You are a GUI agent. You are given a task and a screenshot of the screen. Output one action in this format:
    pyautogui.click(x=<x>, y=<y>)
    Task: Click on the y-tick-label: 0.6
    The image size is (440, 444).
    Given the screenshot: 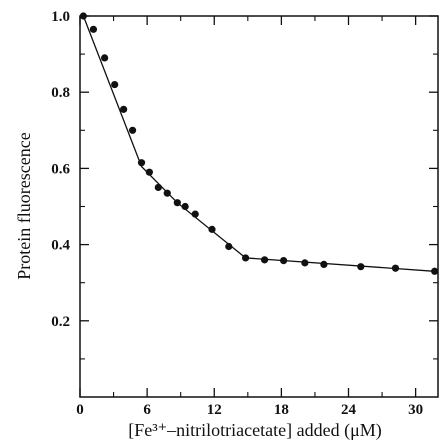 What is the action you would take?
    pyautogui.click(x=60, y=169)
    